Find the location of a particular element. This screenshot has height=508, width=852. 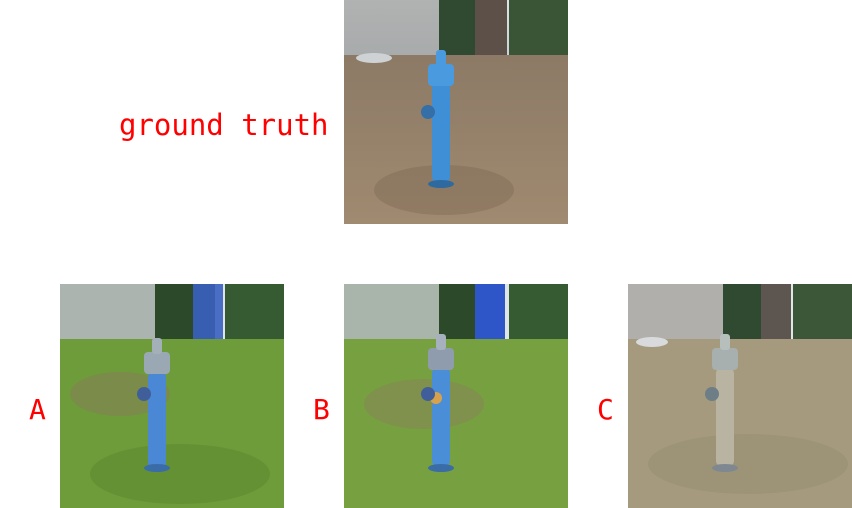

option-a-photo is located at coordinates (172, 396).